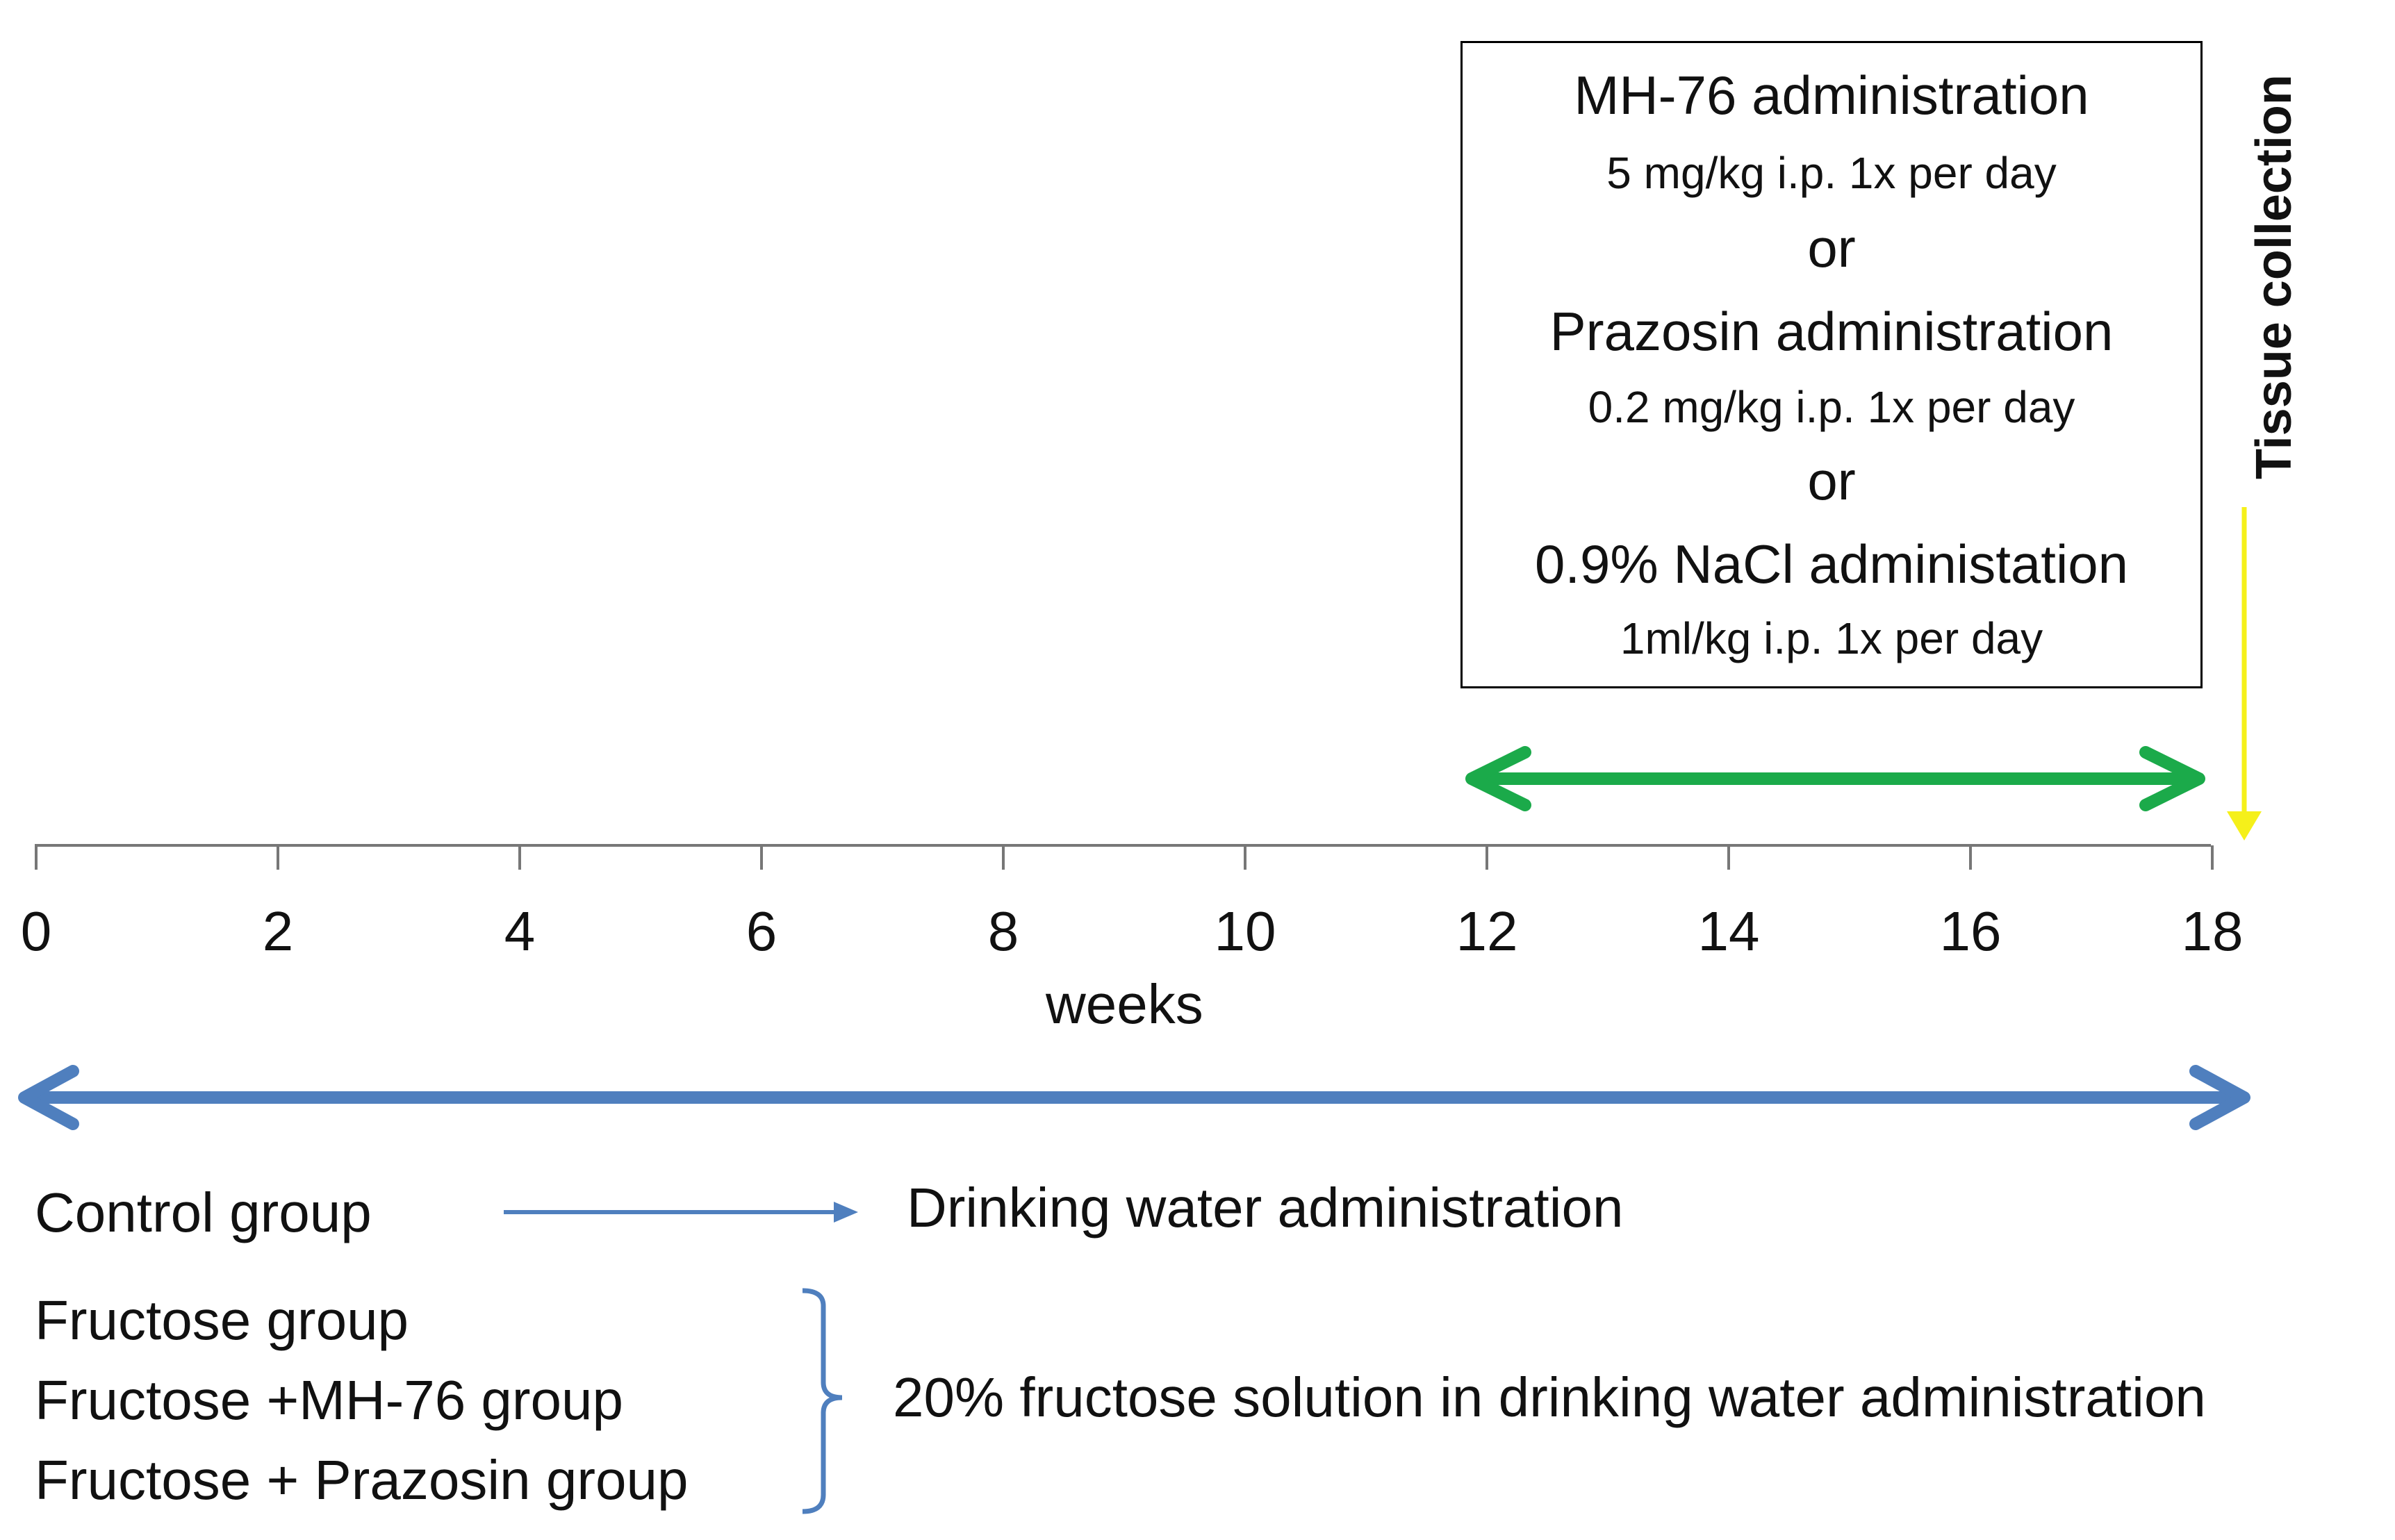 Image resolution: width=2395 pixels, height=1540 pixels. Describe the element at coordinates (1245, 931) in the screenshot. I see `tick-label: 10` at that location.